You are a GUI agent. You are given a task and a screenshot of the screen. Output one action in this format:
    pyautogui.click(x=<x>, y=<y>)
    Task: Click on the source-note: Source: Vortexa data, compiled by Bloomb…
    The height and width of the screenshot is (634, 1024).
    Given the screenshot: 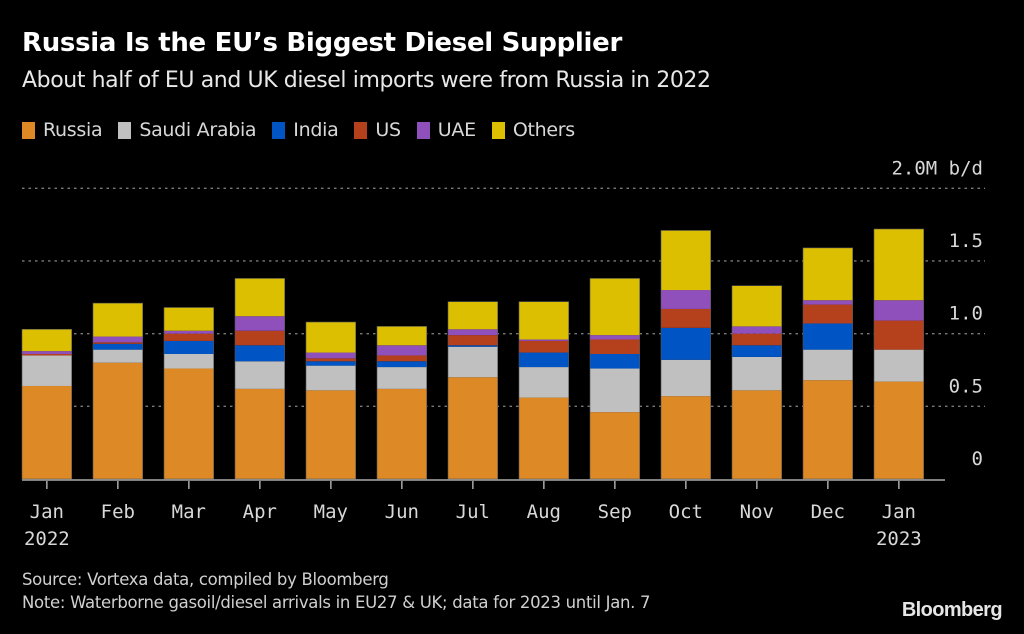 What is the action you would take?
    pyautogui.click(x=205, y=579)
    